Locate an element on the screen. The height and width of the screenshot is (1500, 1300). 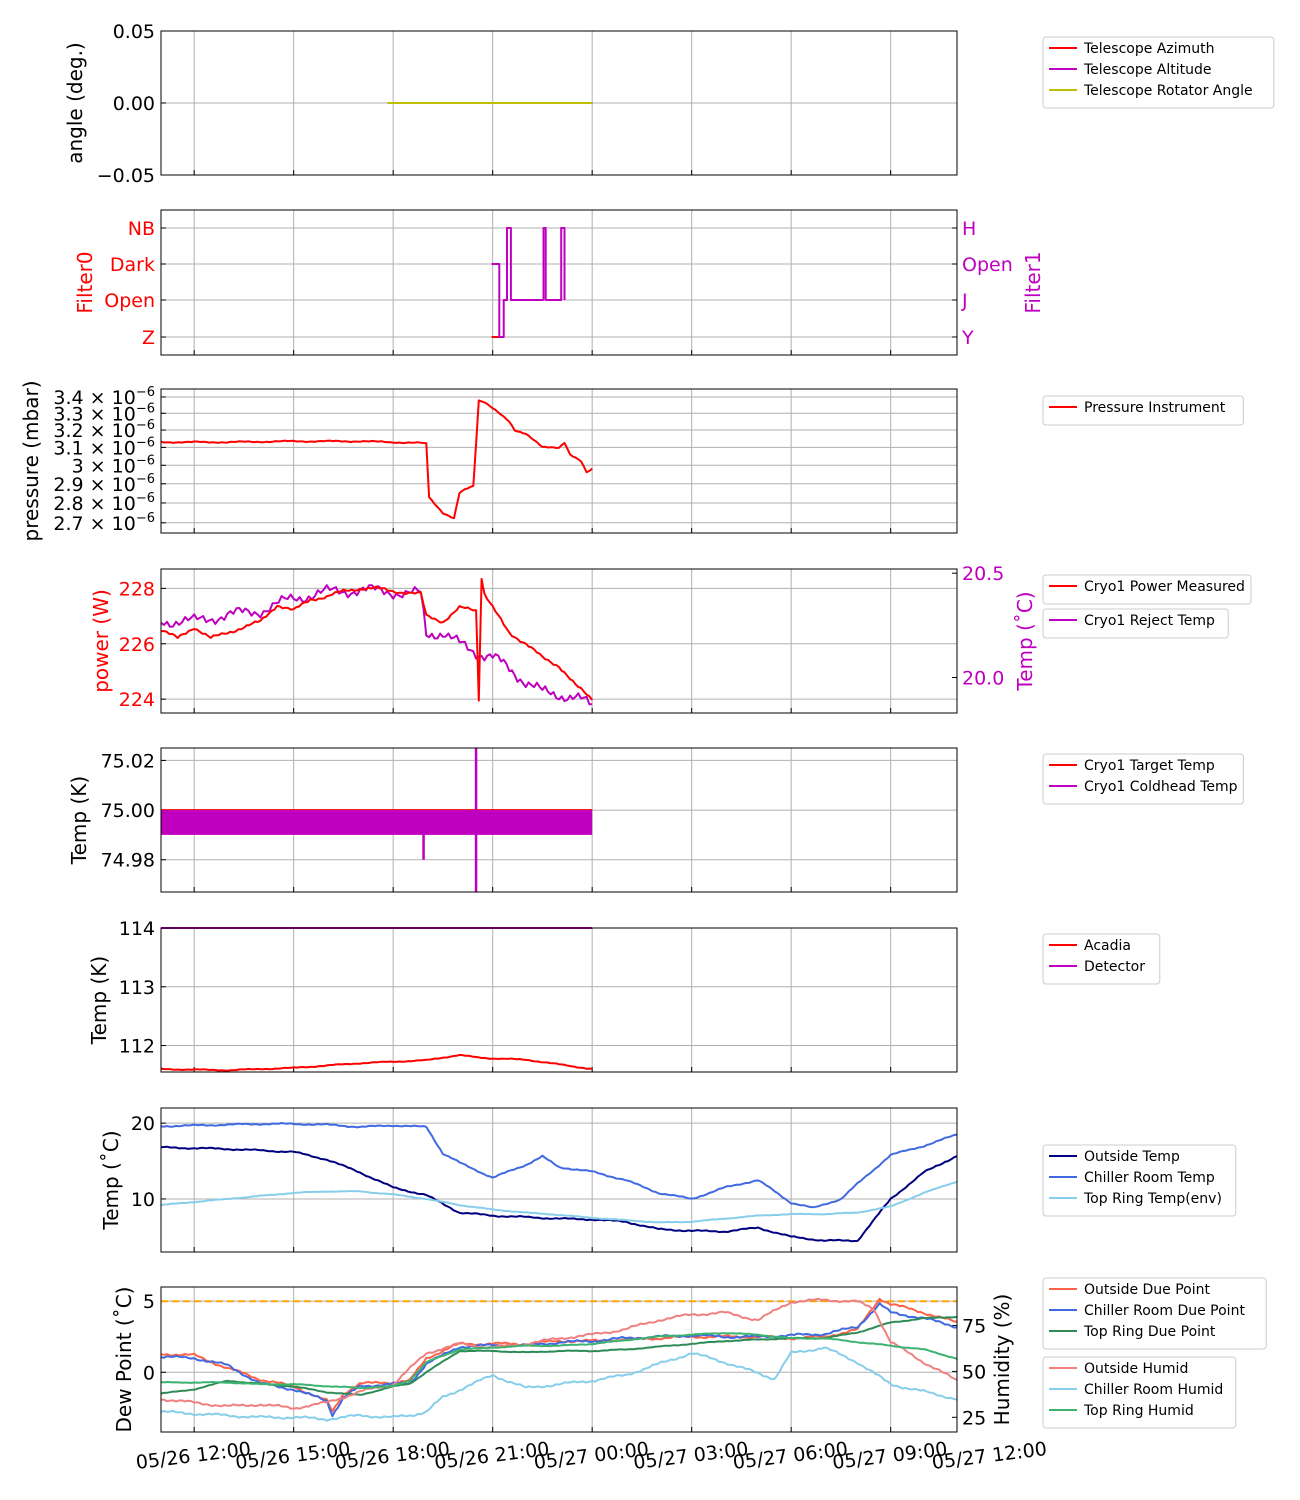
legend-label-acadia: Acadia is located at coordinates (1107, 946).